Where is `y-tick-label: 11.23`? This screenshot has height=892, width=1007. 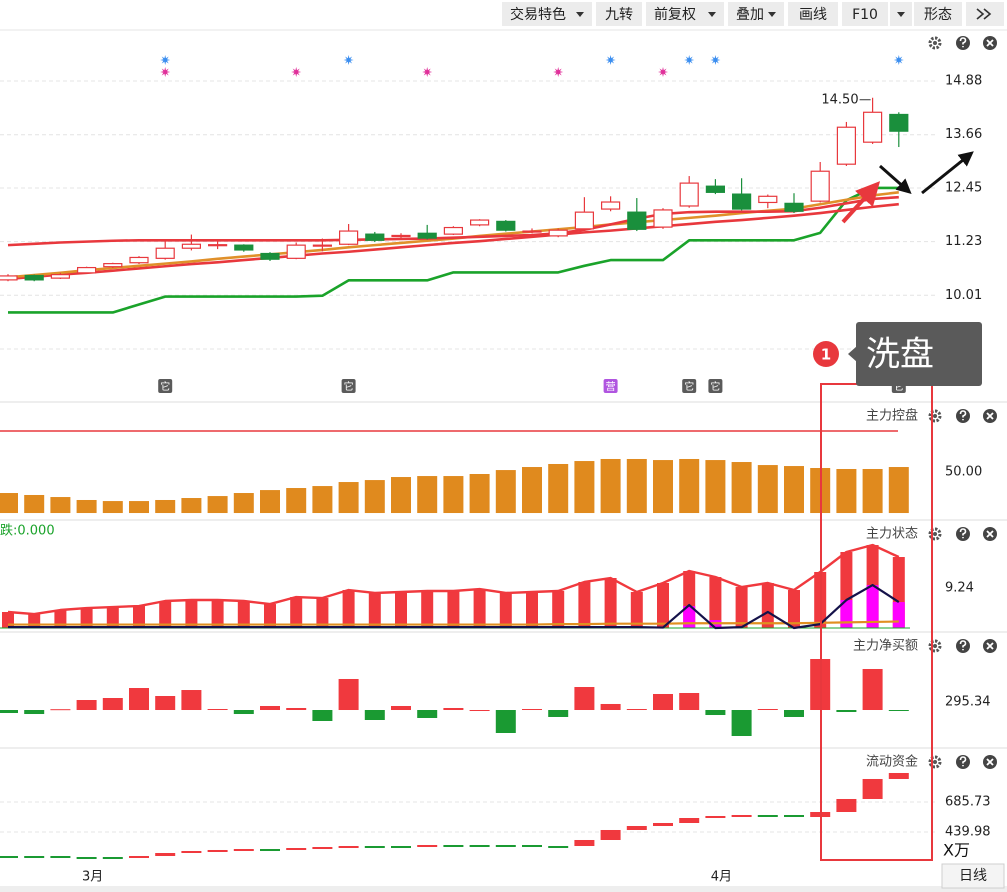 y-tick-label: 11.23 is located at coordinates (963, 241).